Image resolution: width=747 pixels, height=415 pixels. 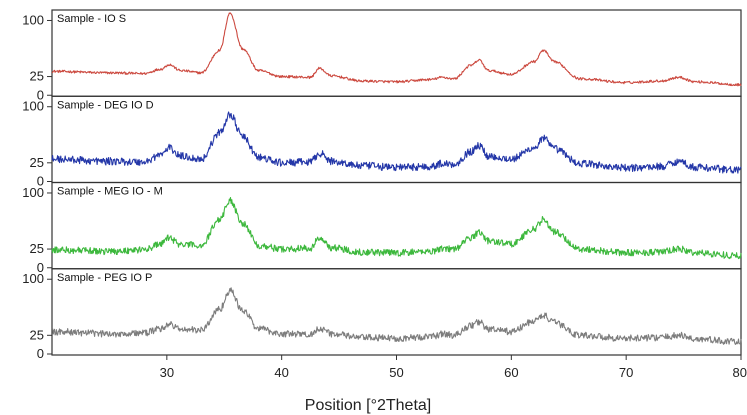 I want to click on x-tick-label: 60, so click(x=511, y=372).